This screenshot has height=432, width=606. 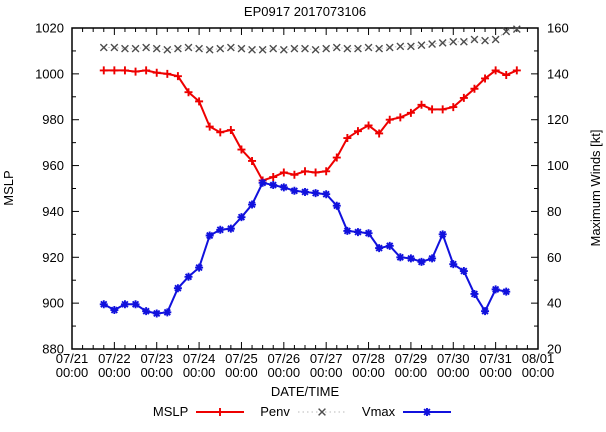 I want to click on x-tick-label-date: 07/27, so click(x=326, y=358).